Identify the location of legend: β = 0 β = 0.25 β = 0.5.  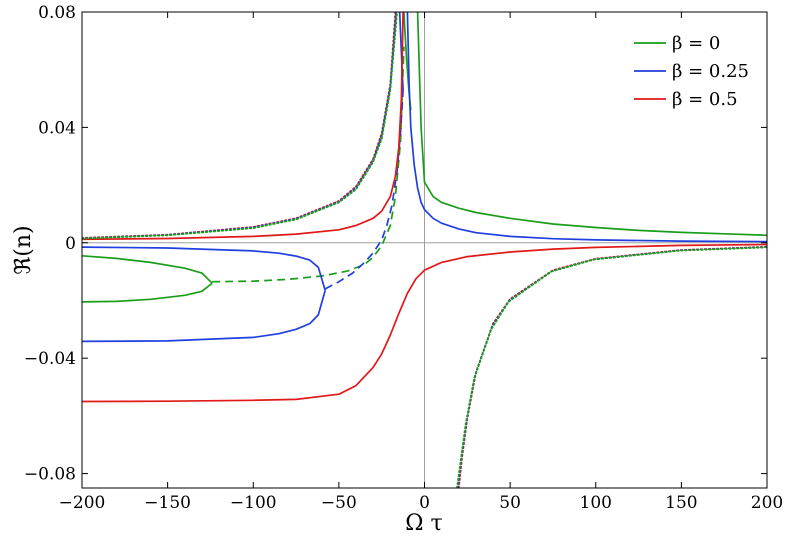
(691, 71).